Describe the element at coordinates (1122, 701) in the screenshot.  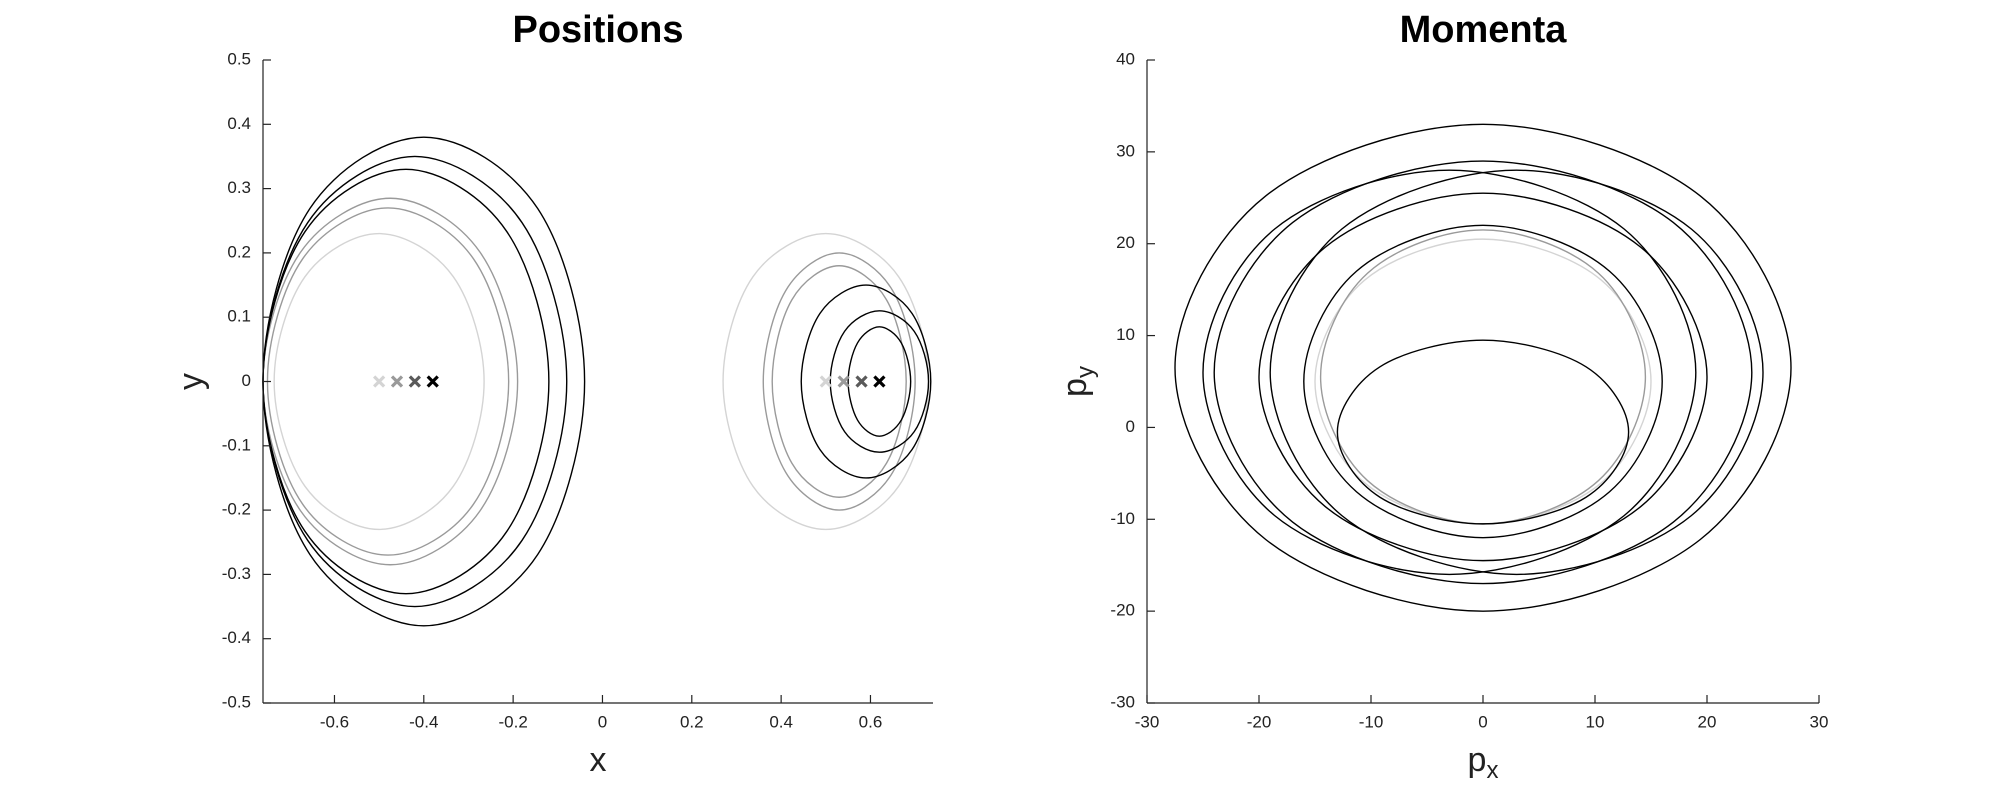
I see `y-tick-label: -30` at that location.